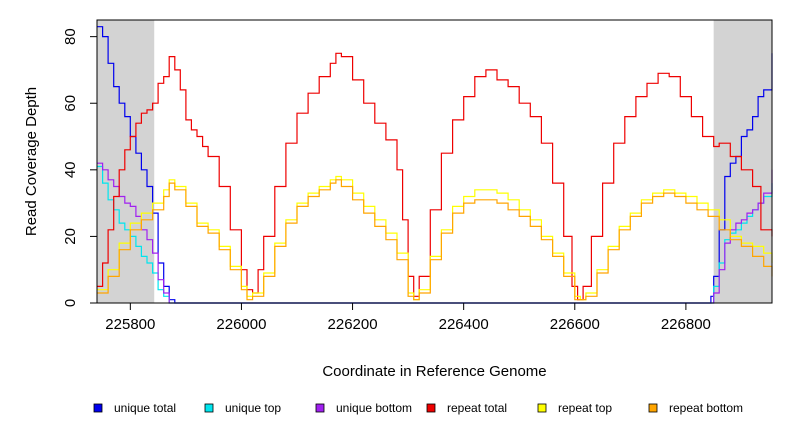 The height and width of the screenshot is (432, 792). I want to click on legend-swatch-unique-total, so click(98, 408).